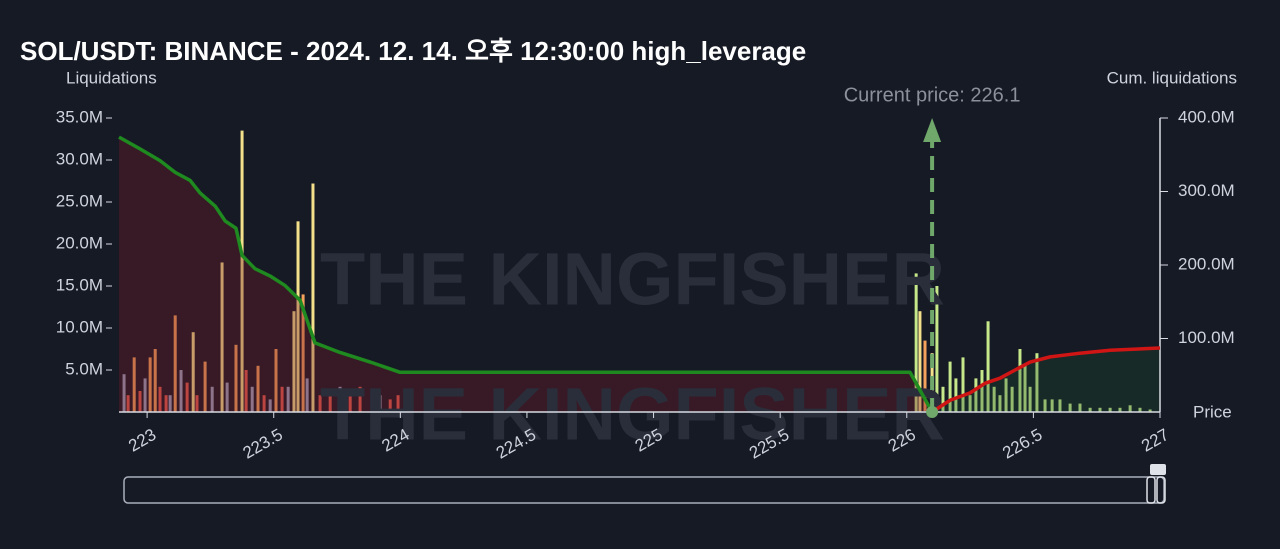  What do you see at coordinates (1206, 116) in the screenshot?
I see `y2-tick-label: 400.0M` at bounding box center [1206, 116].